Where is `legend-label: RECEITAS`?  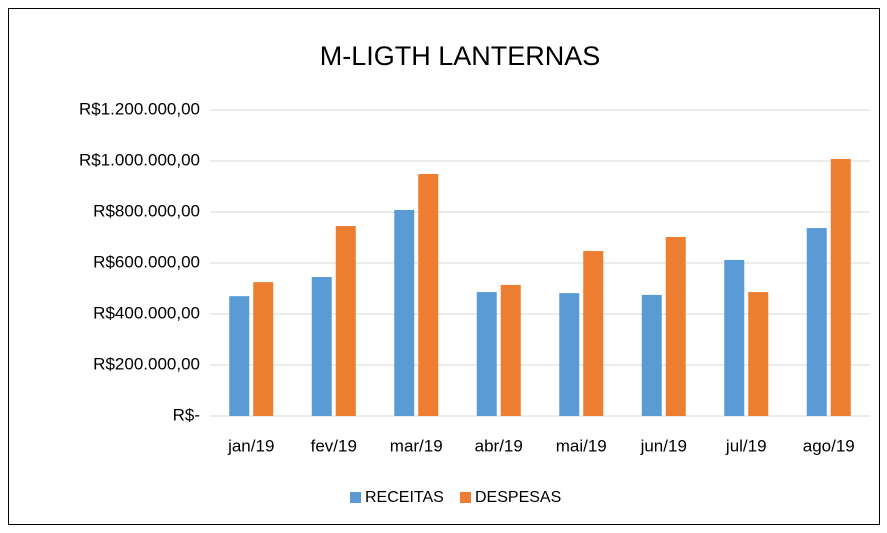 legend-label: RECEITAS is located at coordinates (404, 497).